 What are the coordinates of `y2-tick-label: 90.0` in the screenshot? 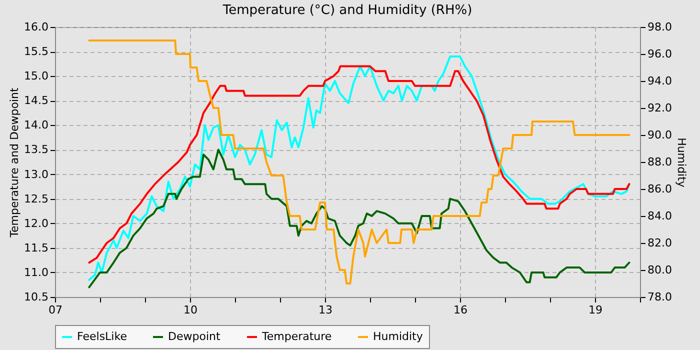 It's located at (660, 135).